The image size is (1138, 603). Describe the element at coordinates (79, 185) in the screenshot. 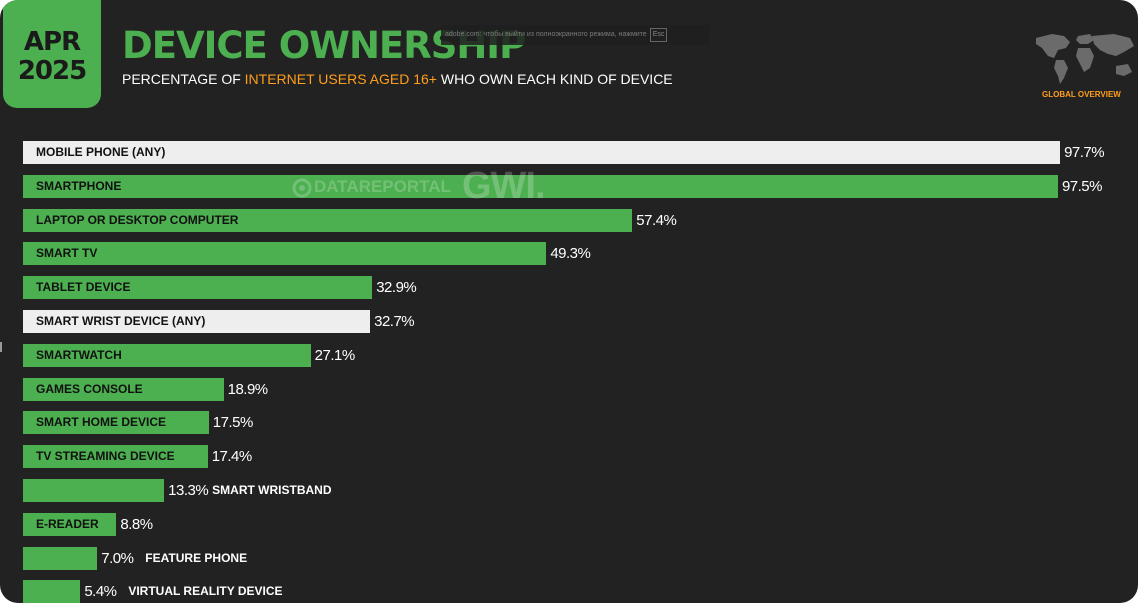

I see `bar-category-label: SMARTPHONE` at that location.